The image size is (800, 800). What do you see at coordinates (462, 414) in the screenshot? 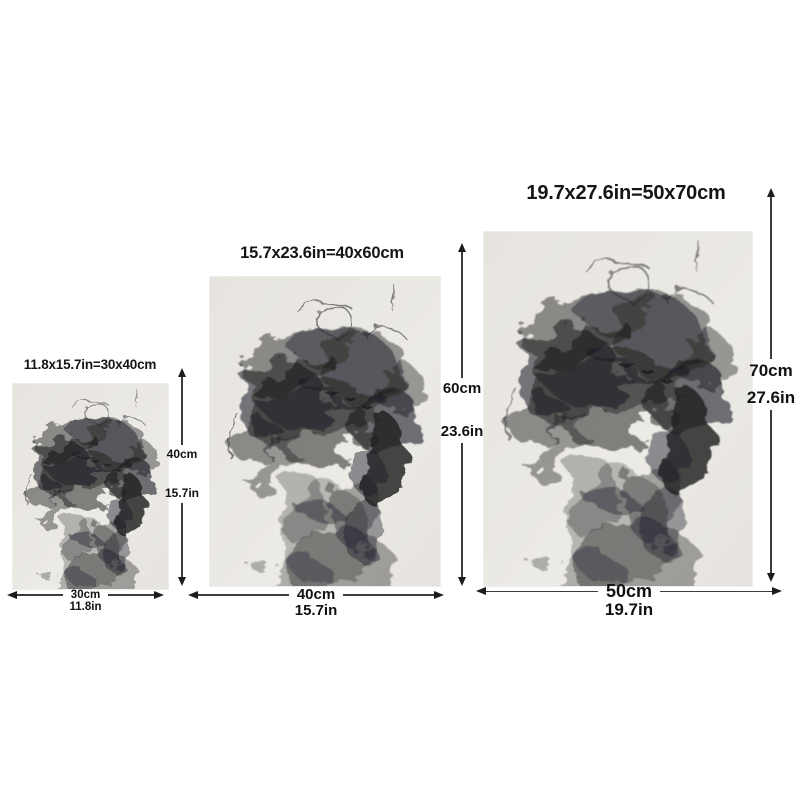
I see `height-dimension-medium: 60cm 23.6in` at bounding box center [462, 414].